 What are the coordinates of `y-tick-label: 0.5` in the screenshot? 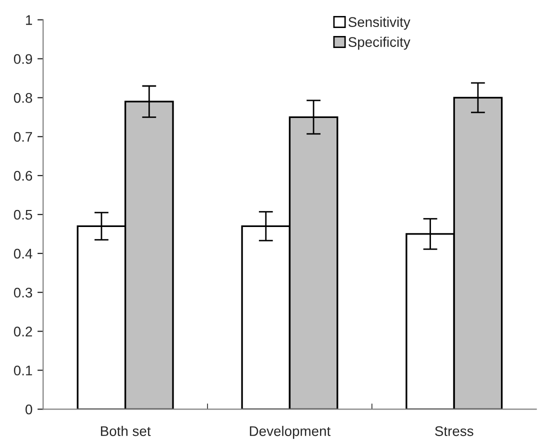 It's located at (23, 215).